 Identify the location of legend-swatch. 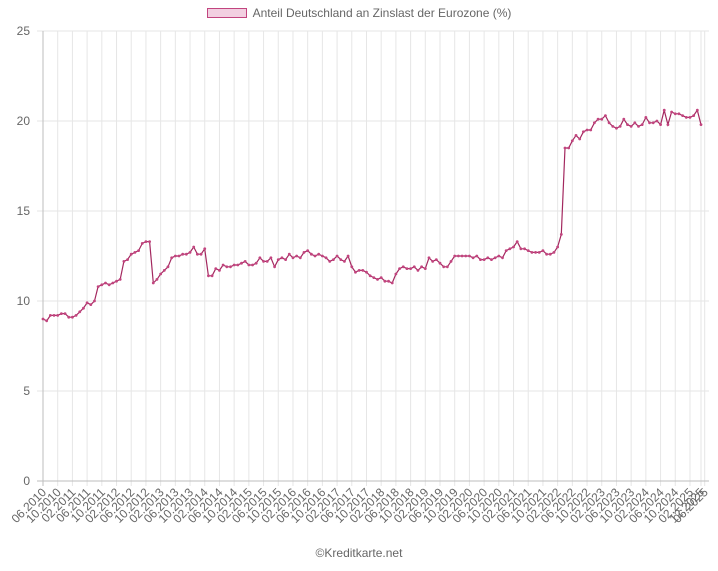
(226, 13).